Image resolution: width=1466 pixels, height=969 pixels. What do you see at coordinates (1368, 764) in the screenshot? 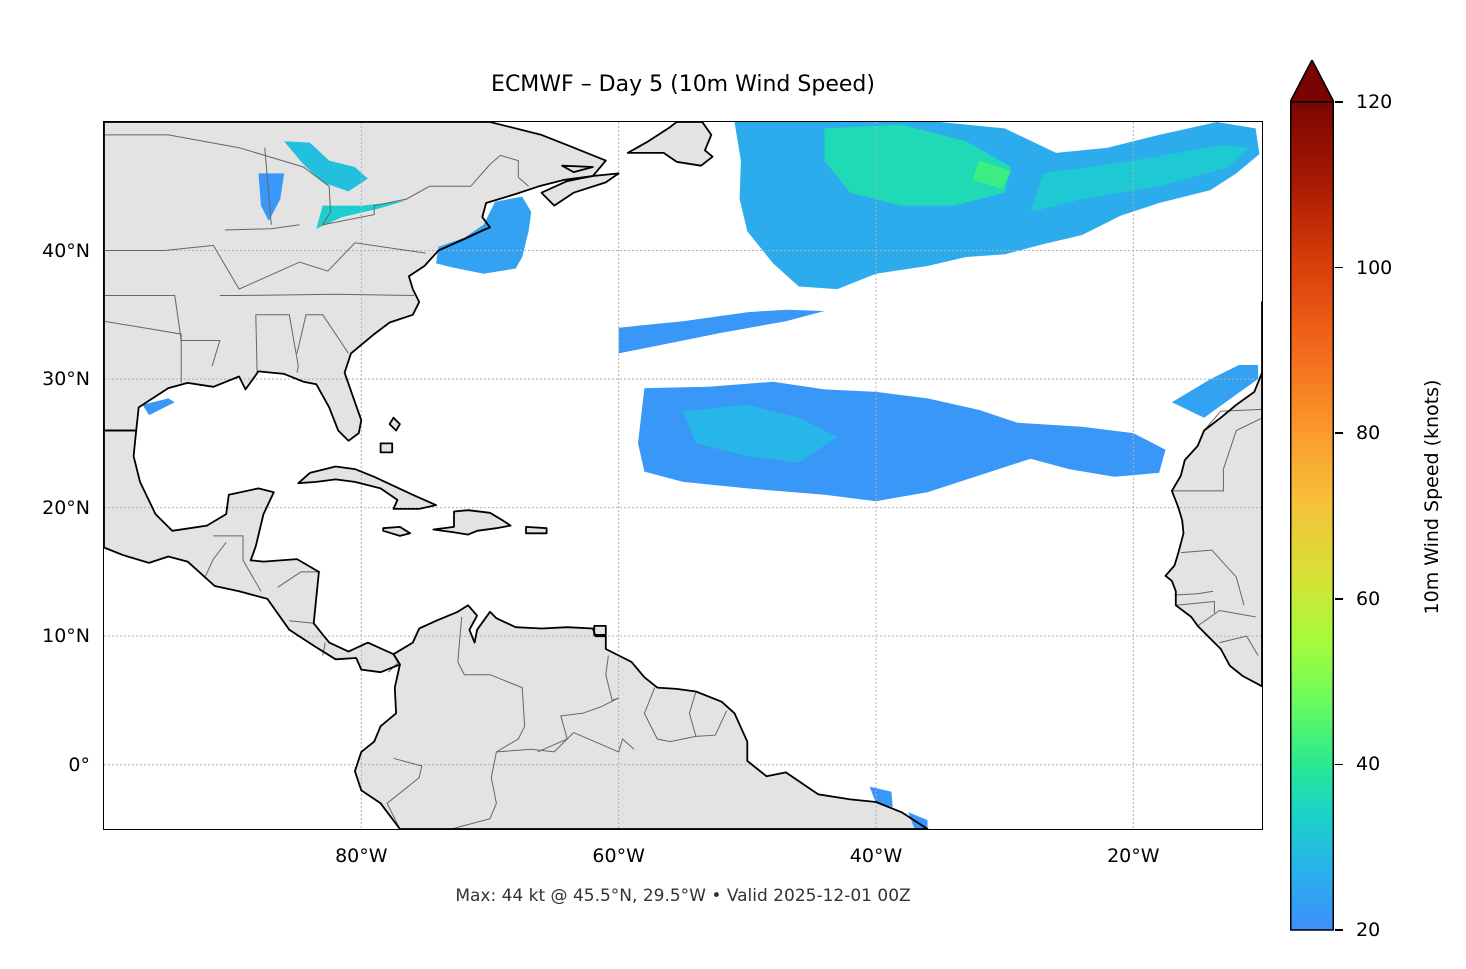
I see `colorbar-tick-label: 40` at bounding box center [1368, 764].